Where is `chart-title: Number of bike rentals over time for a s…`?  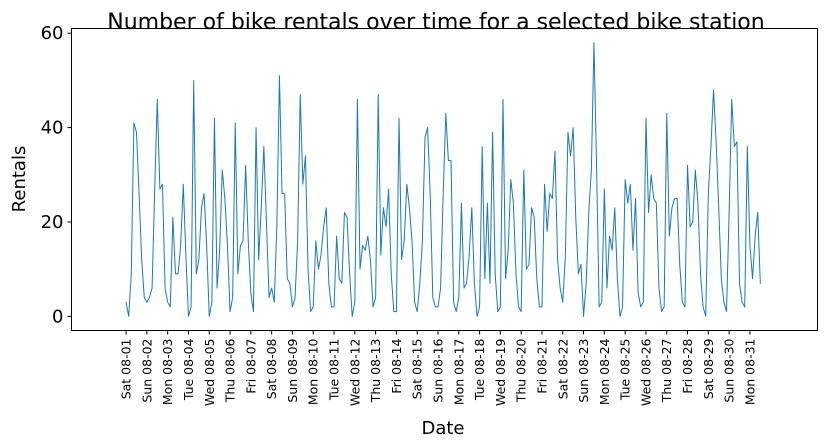 chart-title: Number of bike rentals over time for a s… is located at coordinates (435, 22).